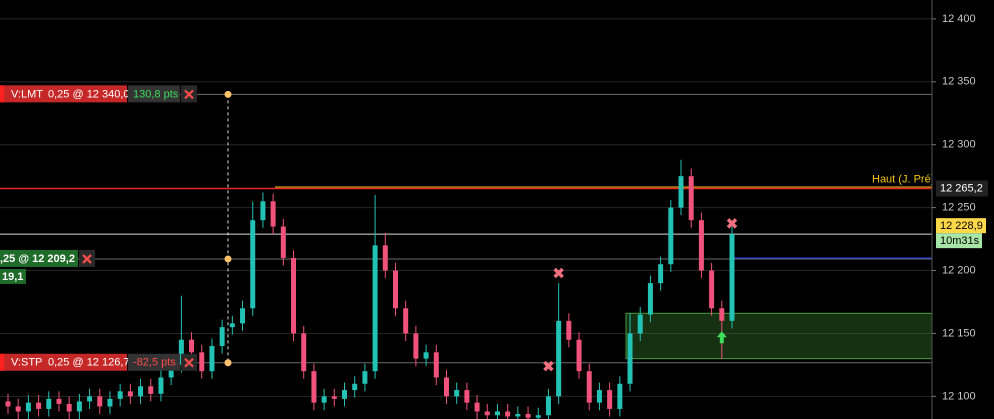 The image size is (994, 419). I want to click on y-tick-label: 12 250, so click(959, 208).